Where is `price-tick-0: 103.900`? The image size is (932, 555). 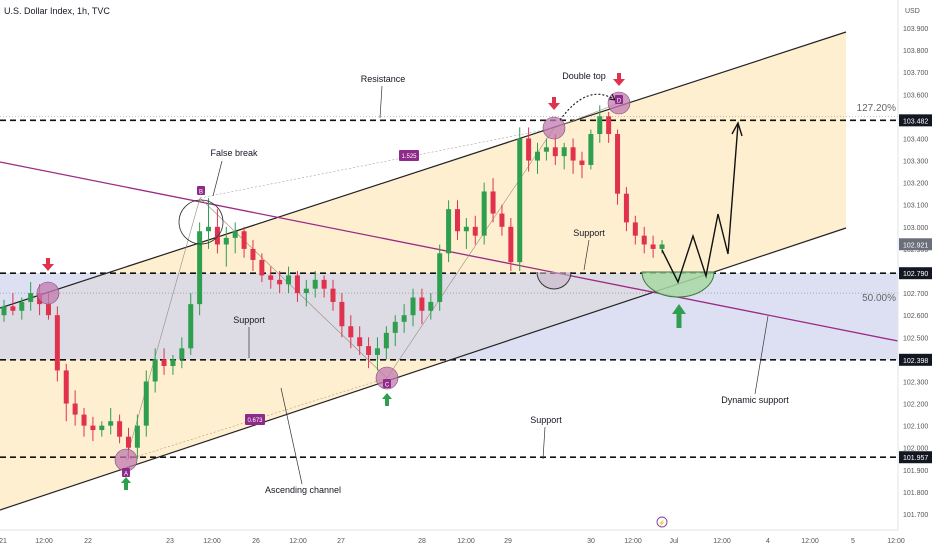
price-tick-0: 103.900 is located at coordinates (915, 29).